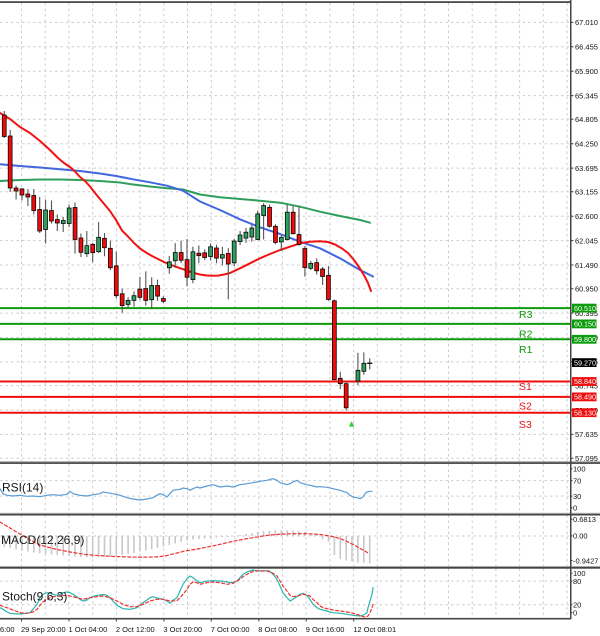 The width and height of the screenshot is (600, 636). I want to click on svg-text: 58.840, so click(585, 381).